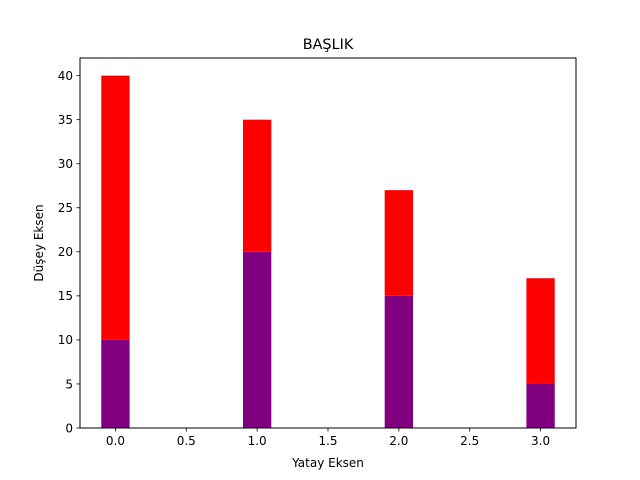  I want to click on x-tick-label: 1.0, so click(257, 441).